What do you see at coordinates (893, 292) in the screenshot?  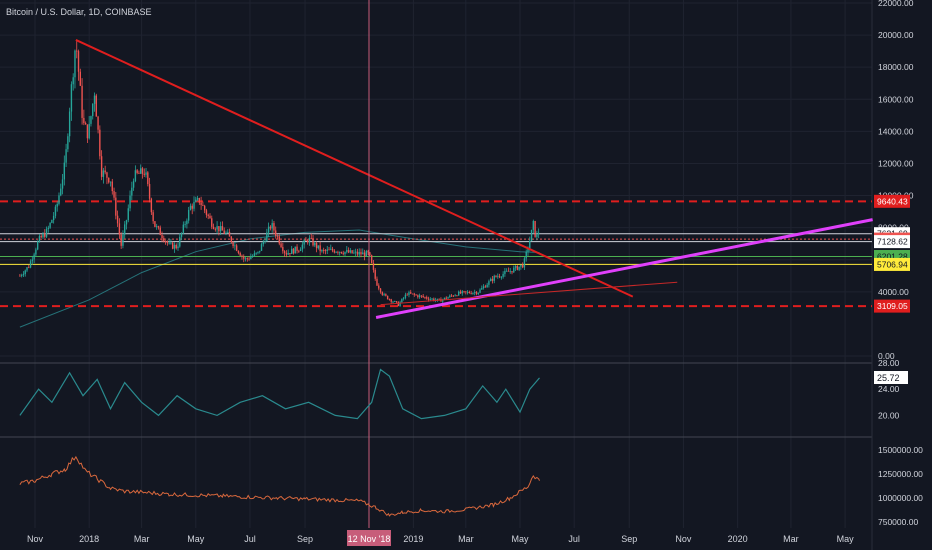 I see `price-tick-label: 4000.00` at bounding box center [893, 292].